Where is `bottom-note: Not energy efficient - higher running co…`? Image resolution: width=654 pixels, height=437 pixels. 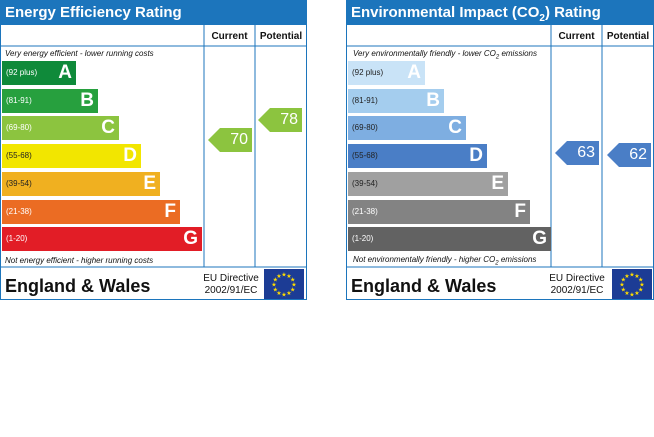
bottom-note: Not energy efficient - higher running co… is located at coordinates (79, 260).